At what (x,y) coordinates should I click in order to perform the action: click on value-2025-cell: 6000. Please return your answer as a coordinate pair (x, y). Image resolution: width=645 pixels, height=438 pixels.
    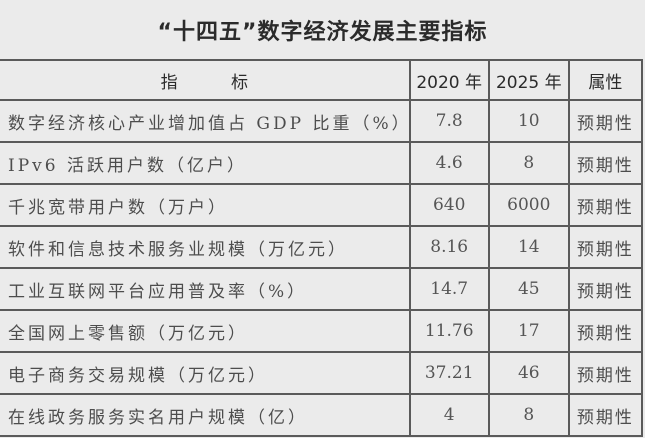
    Looking at the image, I should click on (528, 205).